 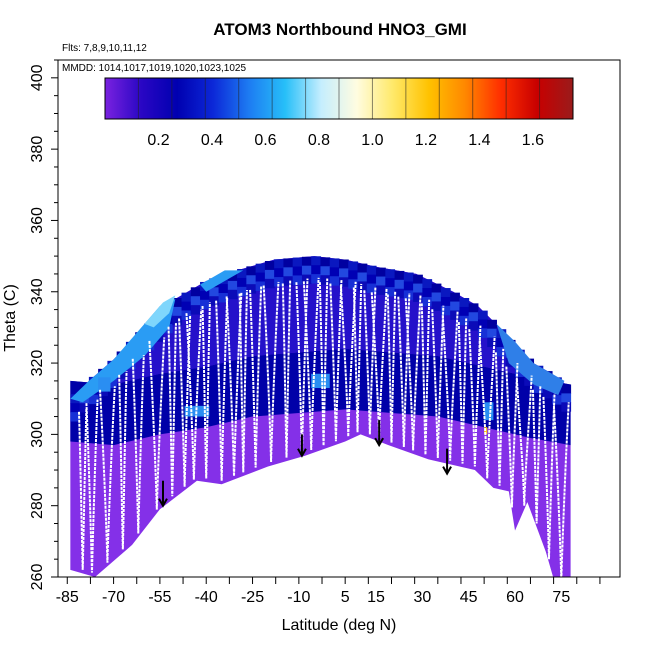 I want to click on colorbar-tick-label: 1.2, so click(x=426, y=140).